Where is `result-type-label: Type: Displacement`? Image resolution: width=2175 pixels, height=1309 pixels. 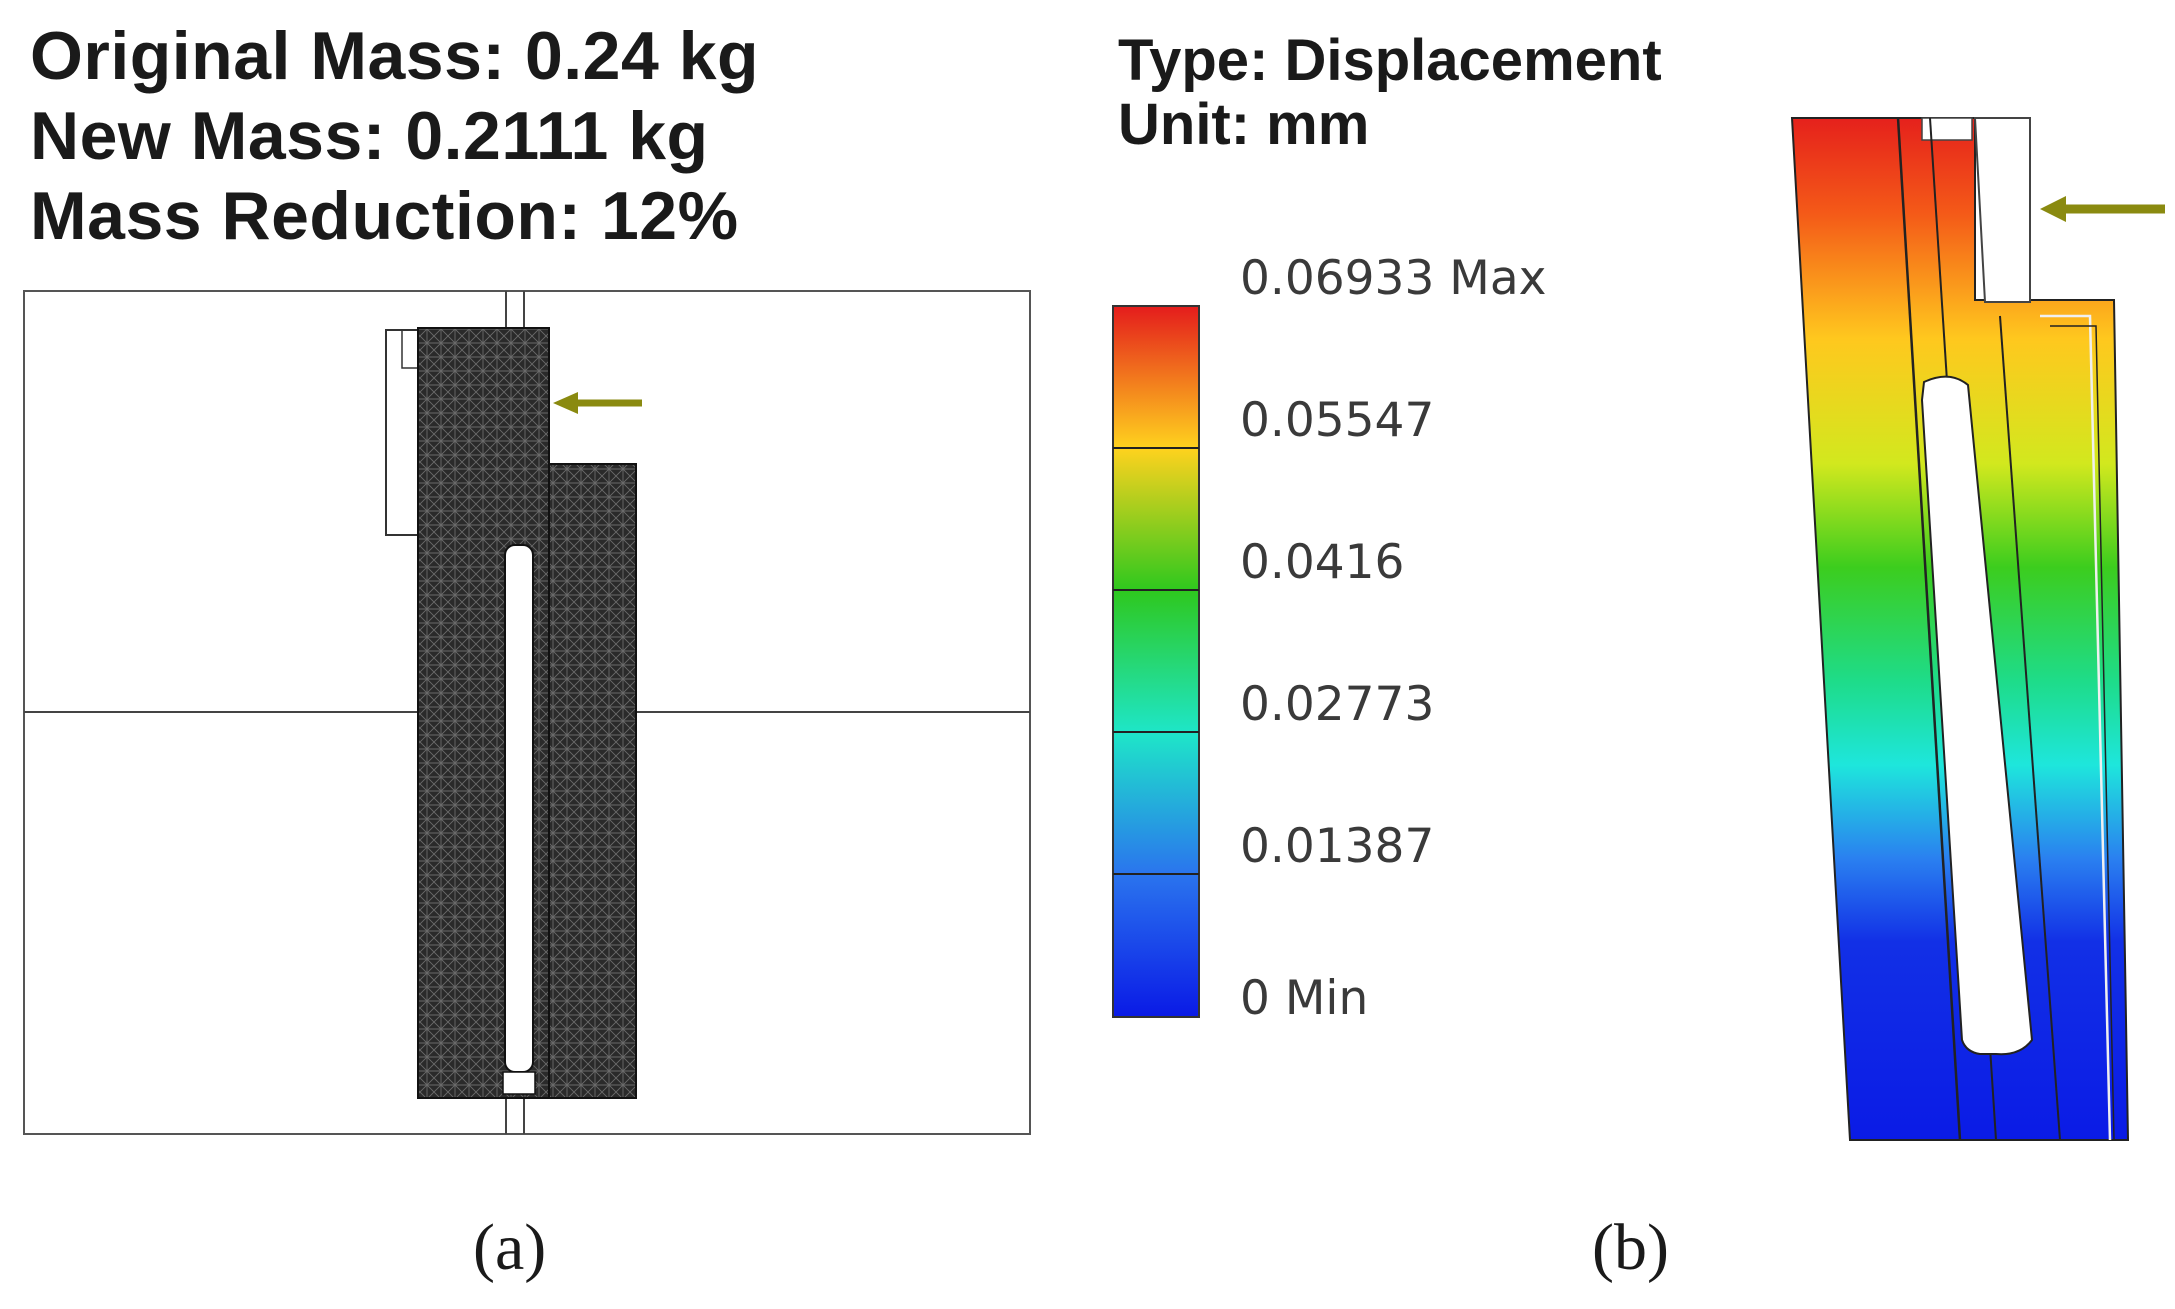 result-type-label: Type: Displacement is located at coordinates (1390, 60).